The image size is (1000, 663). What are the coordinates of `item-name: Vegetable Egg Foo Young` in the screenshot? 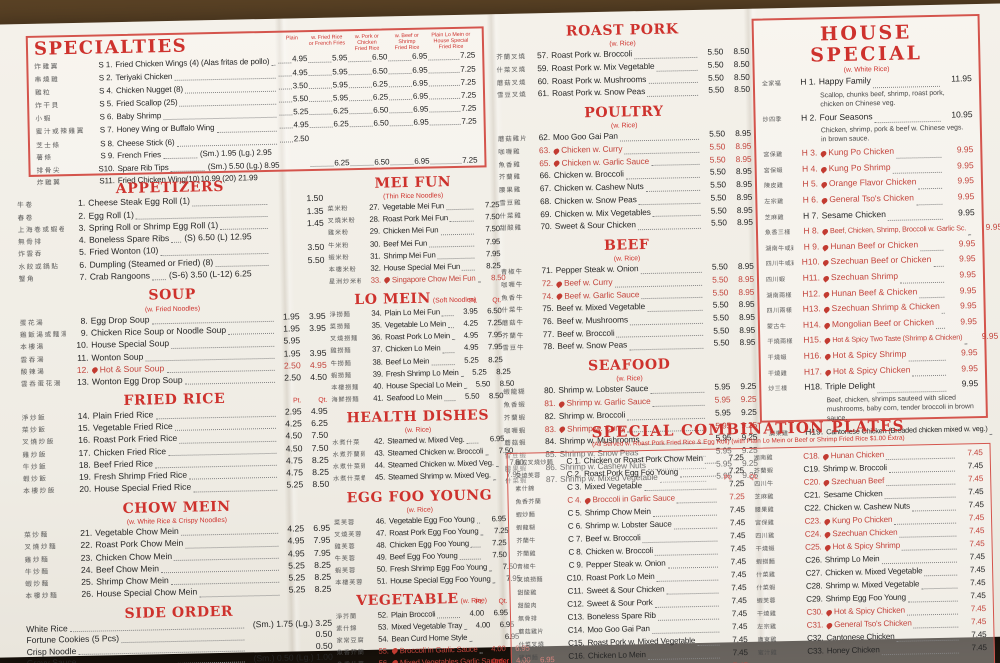 It's located at (431, 520).